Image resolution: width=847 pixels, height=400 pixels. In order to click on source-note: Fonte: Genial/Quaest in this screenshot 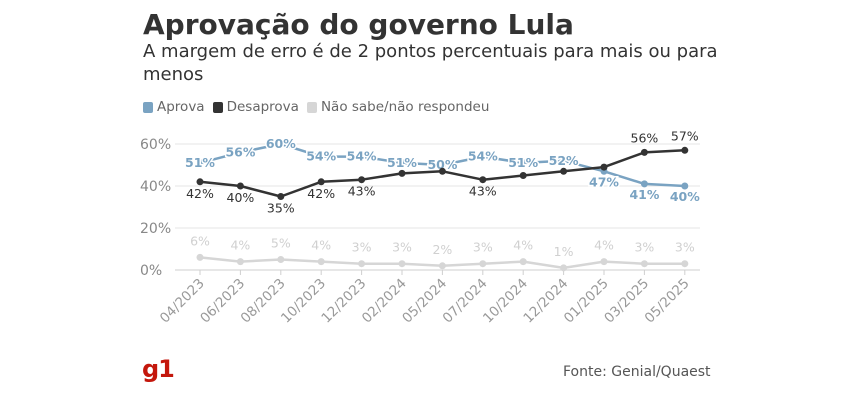, I will do `click(637, 372)`.